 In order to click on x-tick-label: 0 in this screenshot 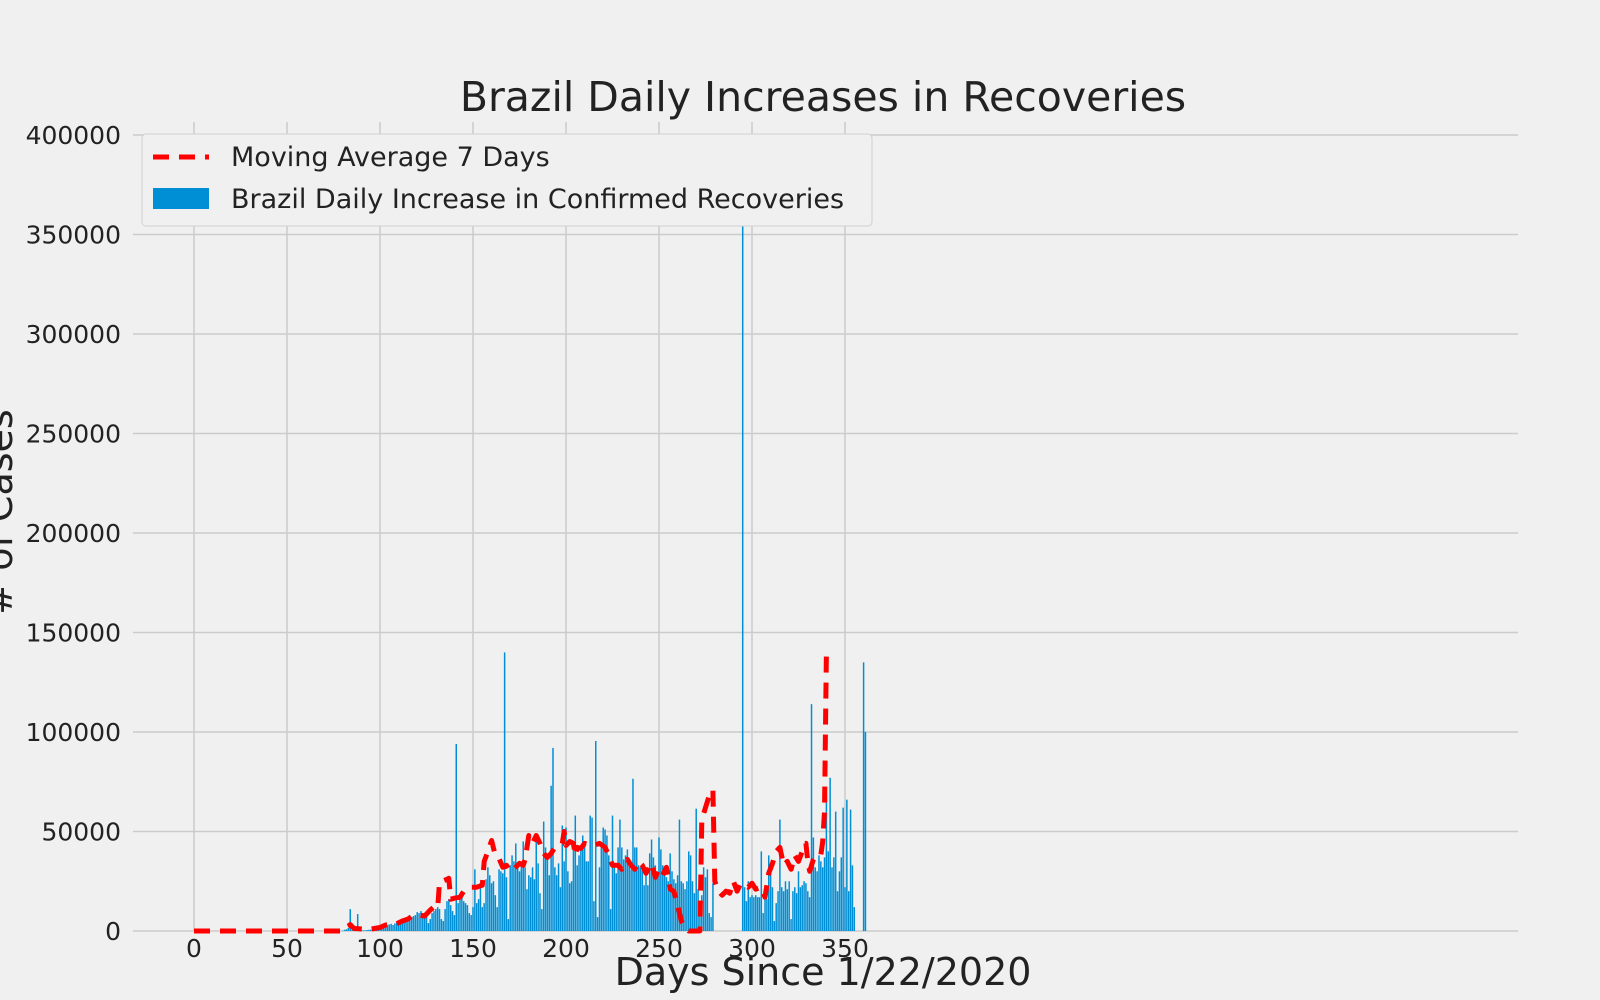, I will do `click(194, 948)`.